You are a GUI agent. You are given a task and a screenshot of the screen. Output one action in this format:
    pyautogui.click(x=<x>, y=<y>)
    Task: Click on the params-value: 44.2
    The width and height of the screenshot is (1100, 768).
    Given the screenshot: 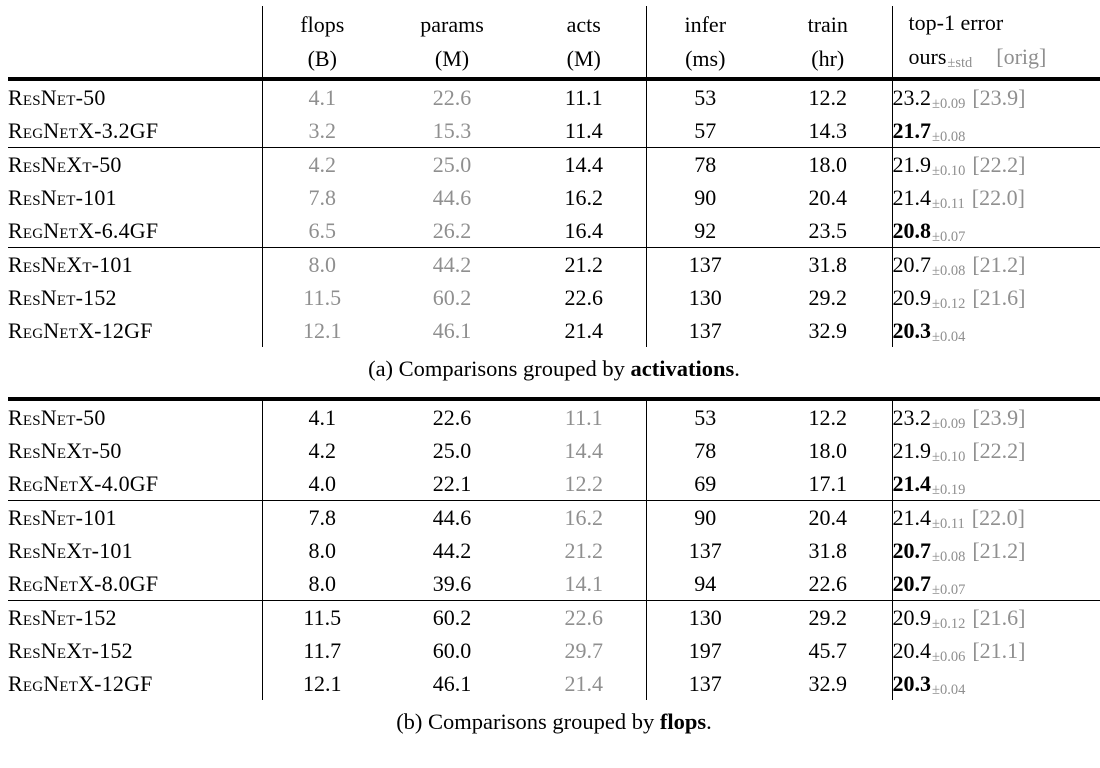 What is the action you would take?
    pyautogui.click(x=452, y=264)
    